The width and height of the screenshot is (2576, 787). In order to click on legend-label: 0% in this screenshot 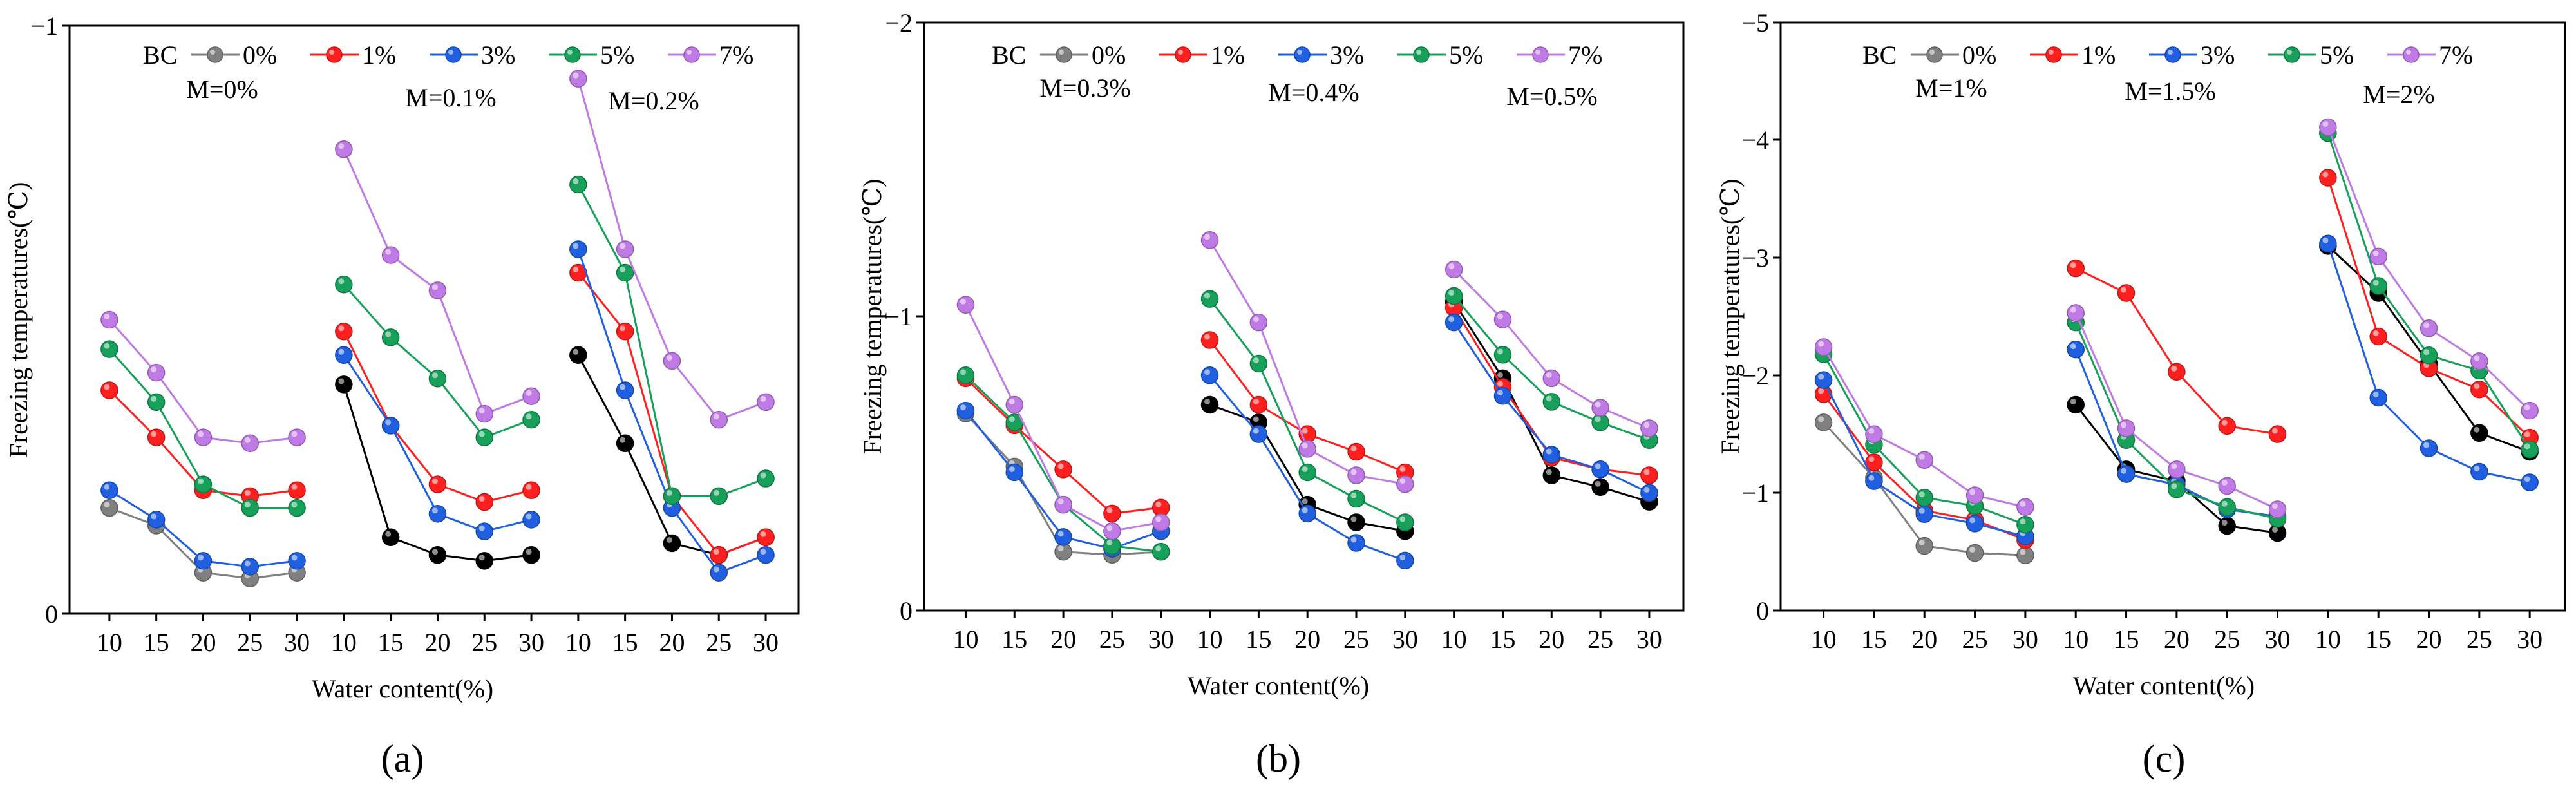, I will do `click(1979, 55)`.